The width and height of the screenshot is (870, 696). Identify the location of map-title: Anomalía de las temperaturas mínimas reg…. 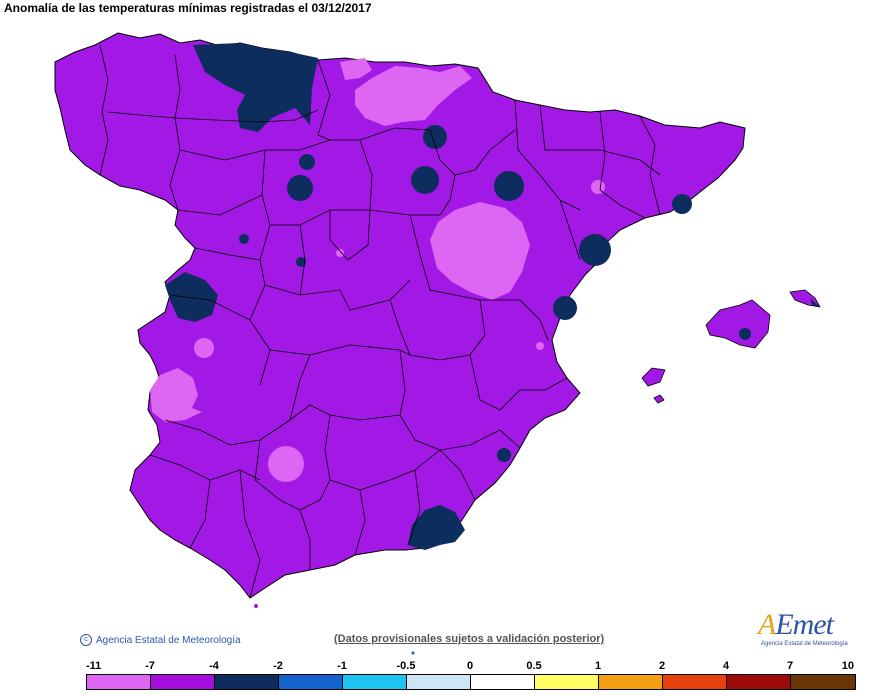
(188, 8).